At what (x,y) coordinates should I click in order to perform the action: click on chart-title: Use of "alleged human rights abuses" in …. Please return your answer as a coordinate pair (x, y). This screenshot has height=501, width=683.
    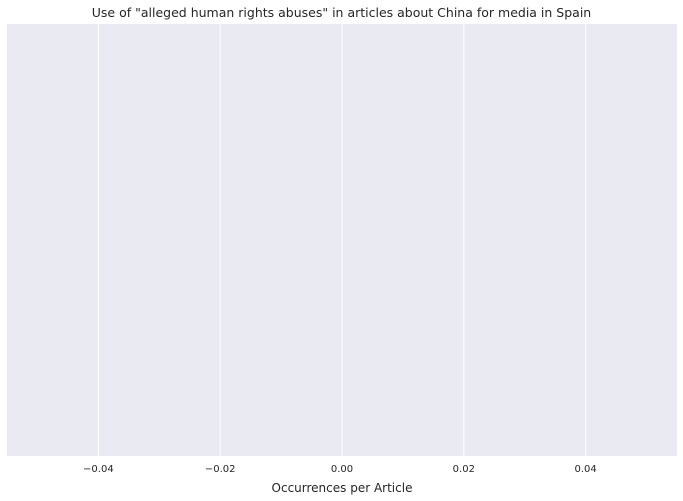
    Looking at the image, I should click on (341, 12).